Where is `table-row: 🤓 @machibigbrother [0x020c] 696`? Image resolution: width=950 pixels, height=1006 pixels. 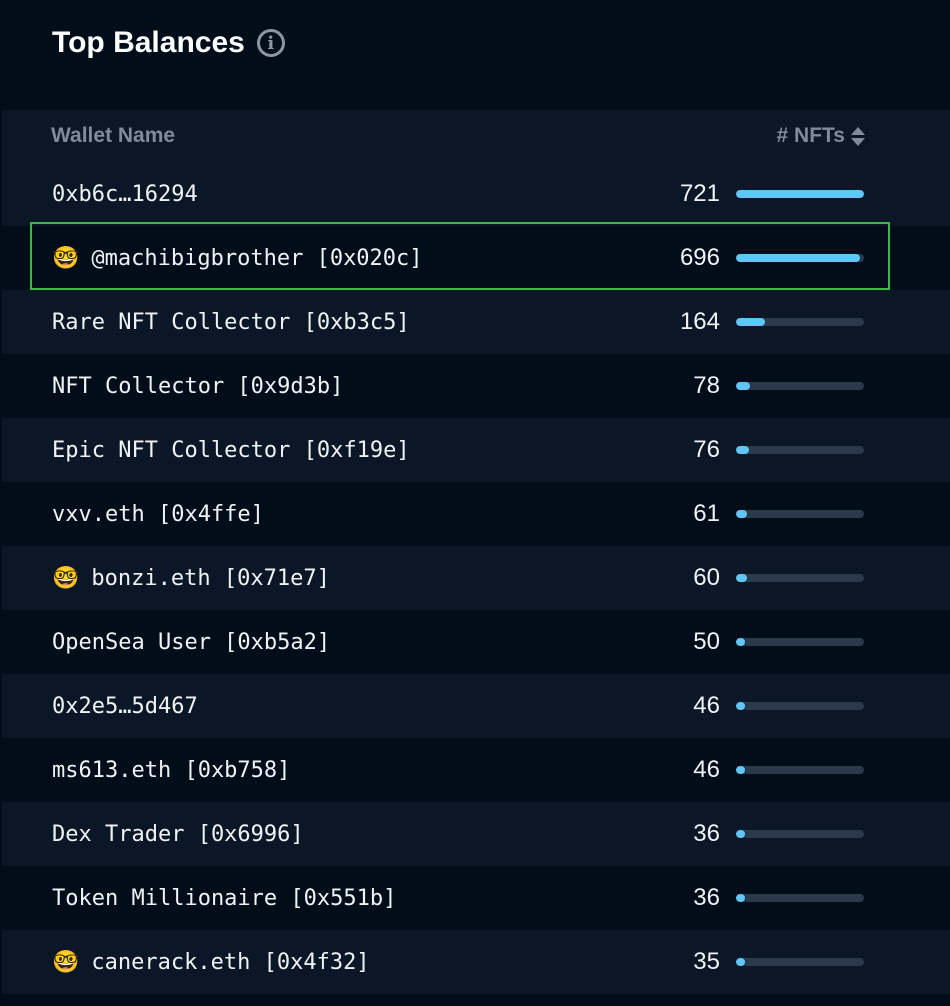
table-row: 🤓 @machibigbrother [0x020c] 696 is located at coordinates (476, 256).